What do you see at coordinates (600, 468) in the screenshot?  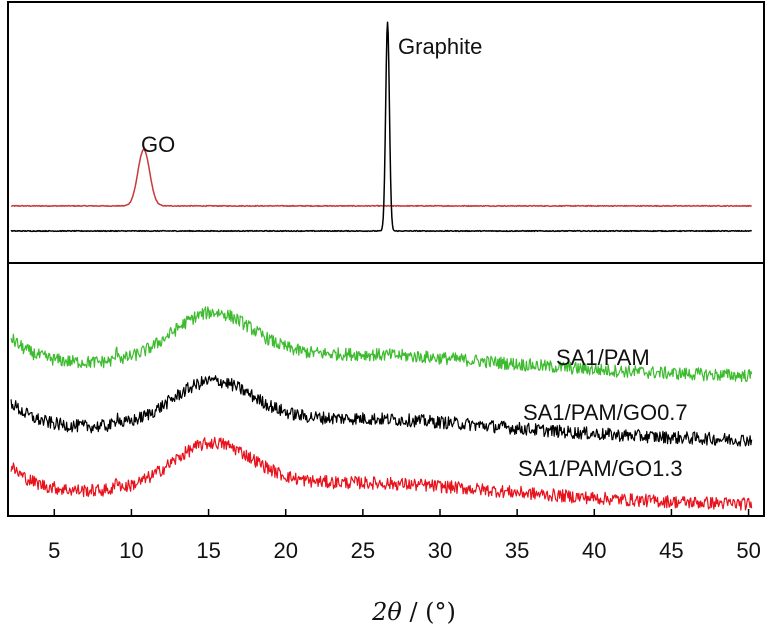 I see `series-label-sa1-pam-go1-3: SA1/PAM/GO1.3` at bounding box center [600, 468].